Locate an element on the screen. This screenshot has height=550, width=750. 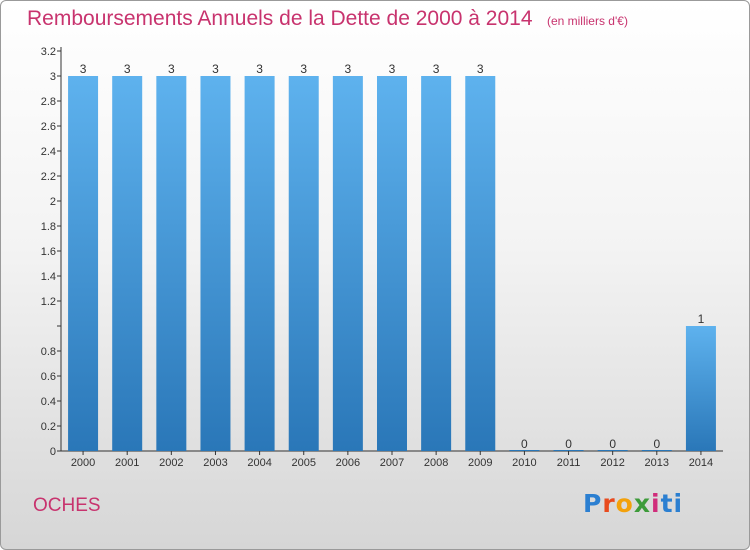
y-tick-label: 0.4 is located at coordinates (48, 402).